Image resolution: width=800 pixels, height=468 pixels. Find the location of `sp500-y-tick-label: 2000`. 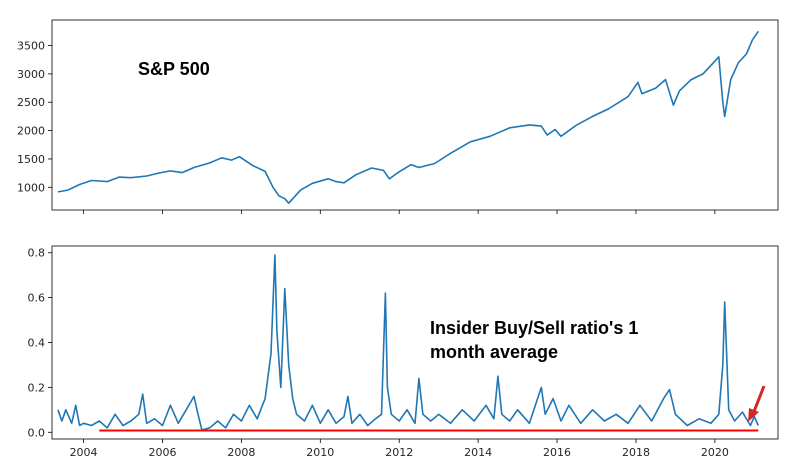

sp500-y-tick-label: 2000 is located at coordinates (31, 131).